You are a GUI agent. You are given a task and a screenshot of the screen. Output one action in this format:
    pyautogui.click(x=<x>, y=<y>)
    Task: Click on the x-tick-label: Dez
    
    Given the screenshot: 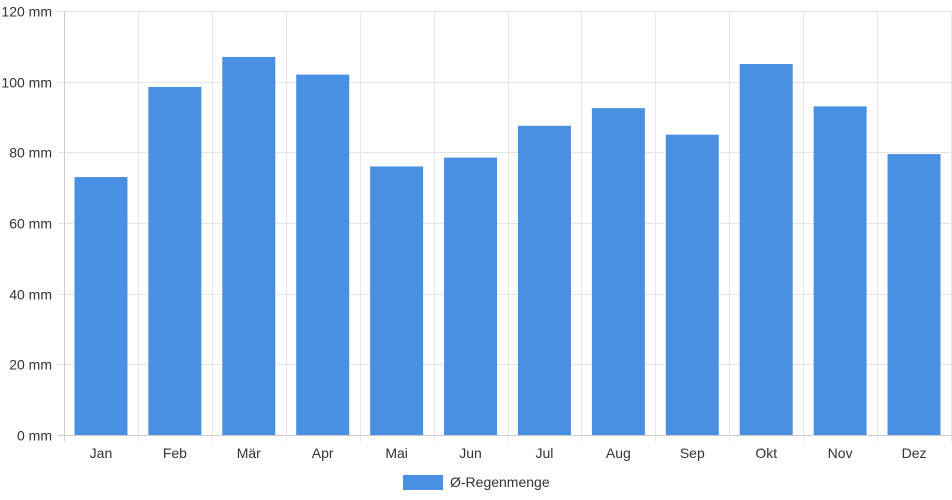 What is the action you would take?
    pyautogui.click(x=914, y=453)
    